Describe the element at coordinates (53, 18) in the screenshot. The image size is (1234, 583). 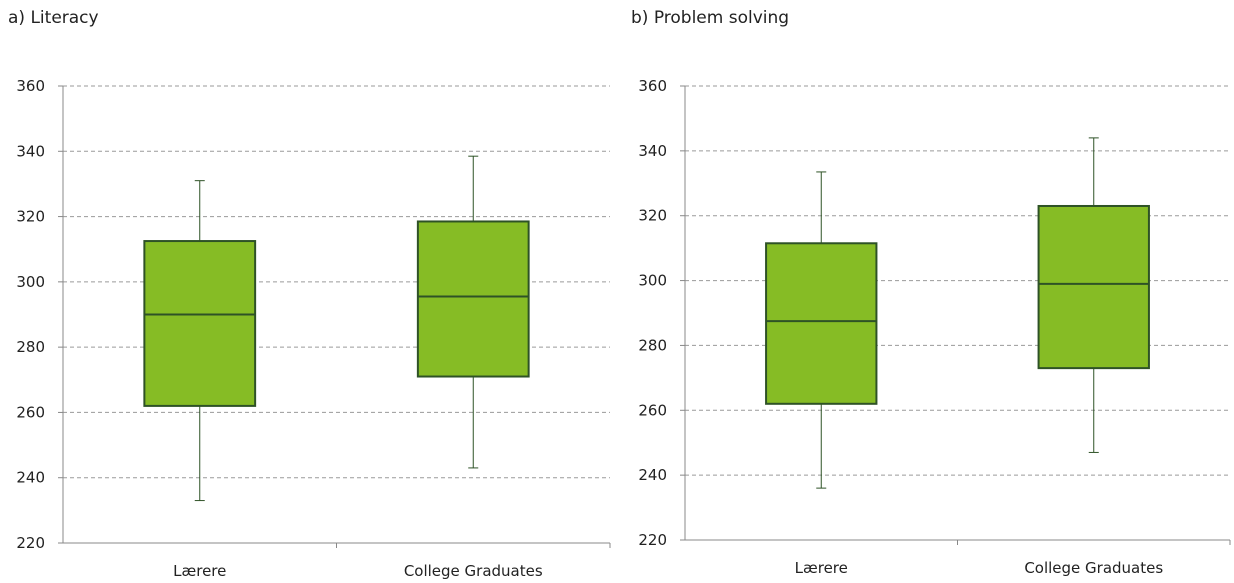
I see `literacy-chart-title: a) Literacy` at that location.